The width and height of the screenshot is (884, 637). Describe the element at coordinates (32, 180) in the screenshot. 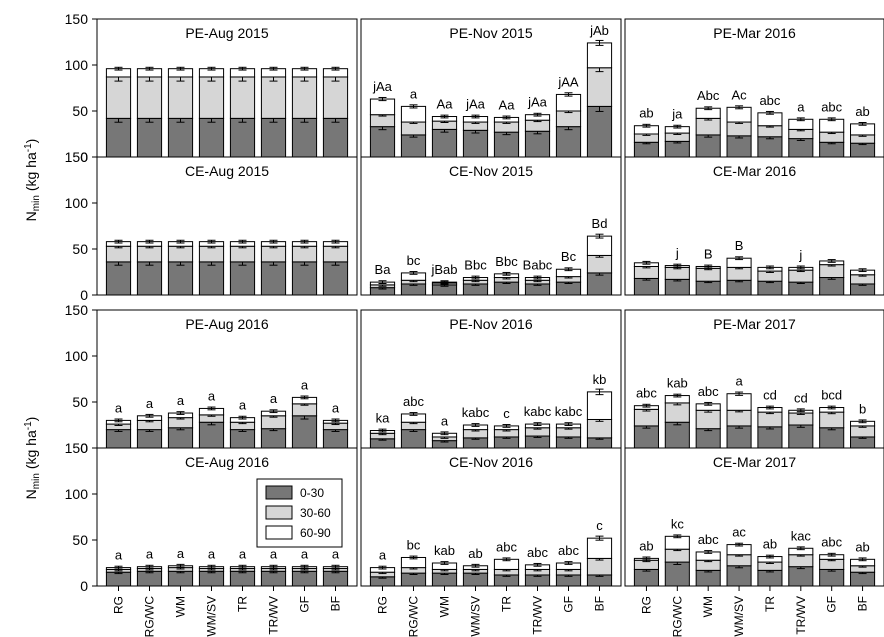

I see `y-axis-label-top: Nmin (kg ha-1)` at that location.